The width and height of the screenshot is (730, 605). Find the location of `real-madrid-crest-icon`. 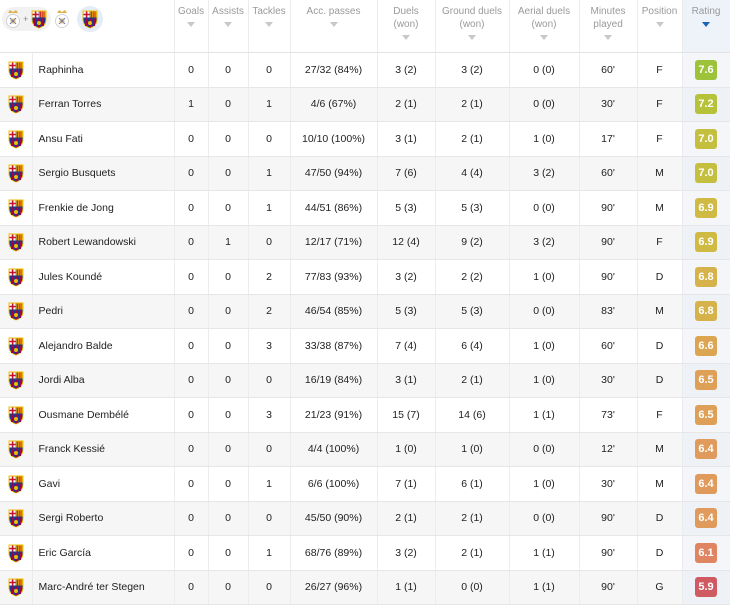

real-madrid-crest-icon is located at coordinates (62, 19).